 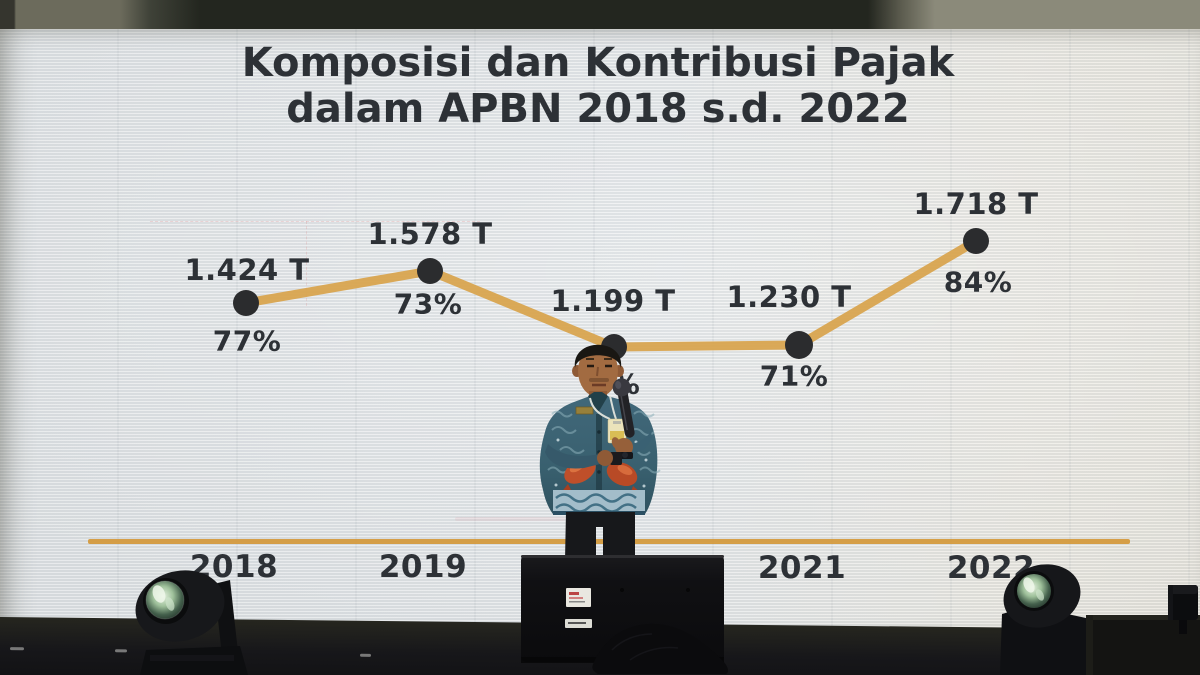 What do you see at coordinates (191, 622) in the screenshot?
I see `moving-head-light-left` at bounding box center [191, 622].